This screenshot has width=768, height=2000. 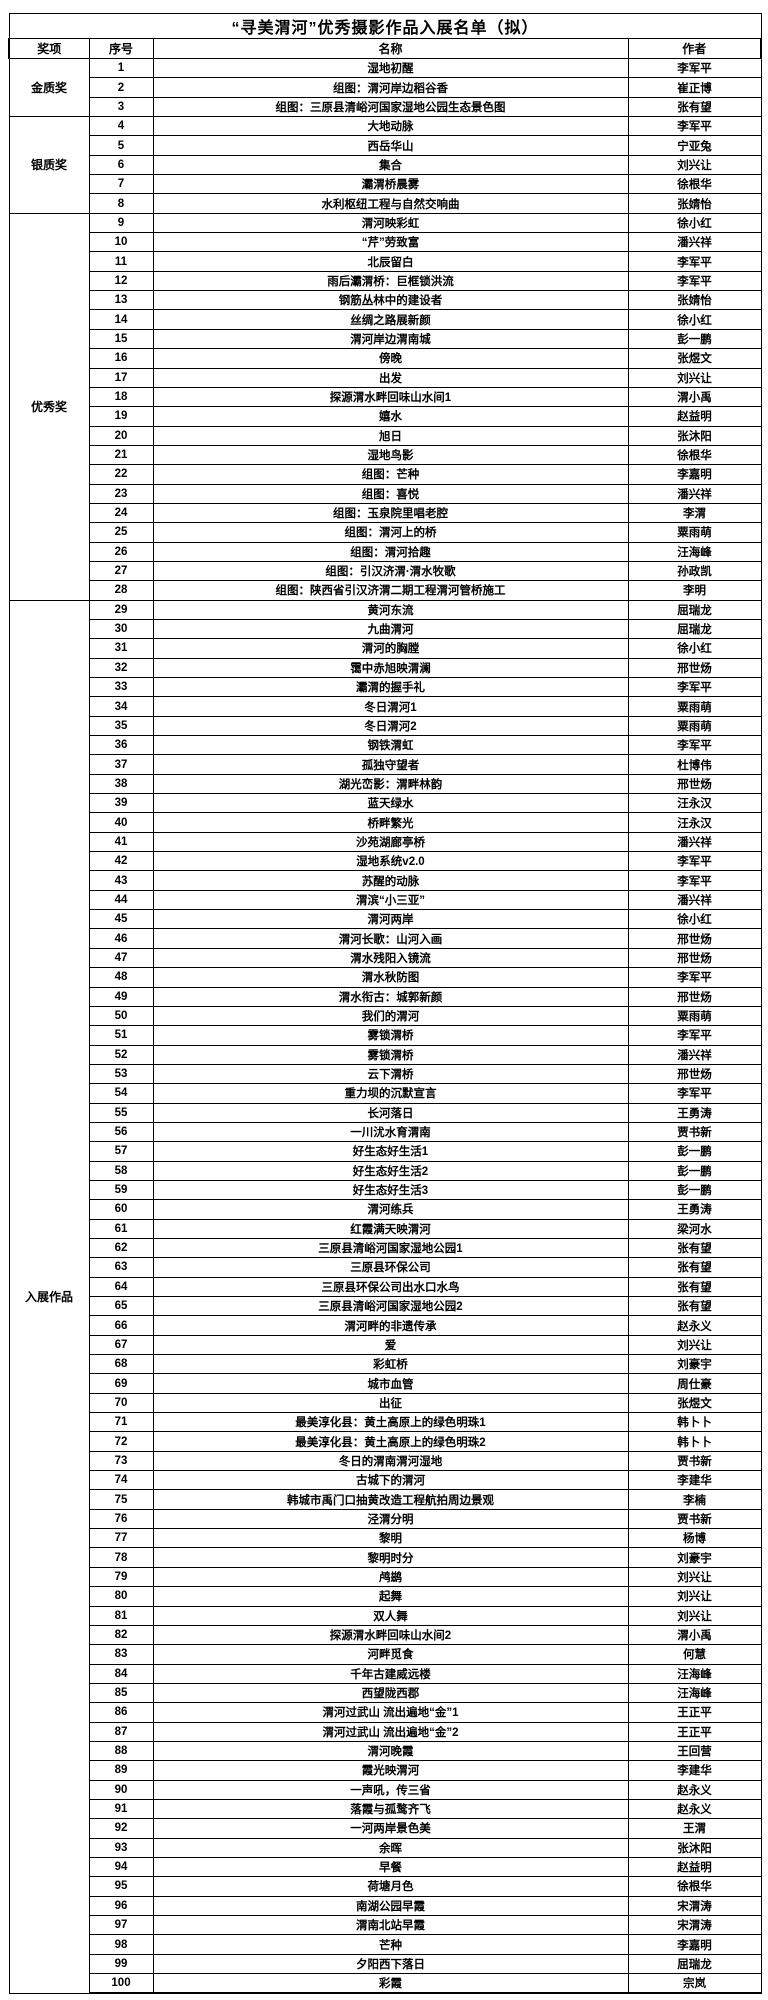 What do you see at coordinates (121, 1016) in the screenshot?
I see `row-number: 50` at bounding box center [121, 1016].